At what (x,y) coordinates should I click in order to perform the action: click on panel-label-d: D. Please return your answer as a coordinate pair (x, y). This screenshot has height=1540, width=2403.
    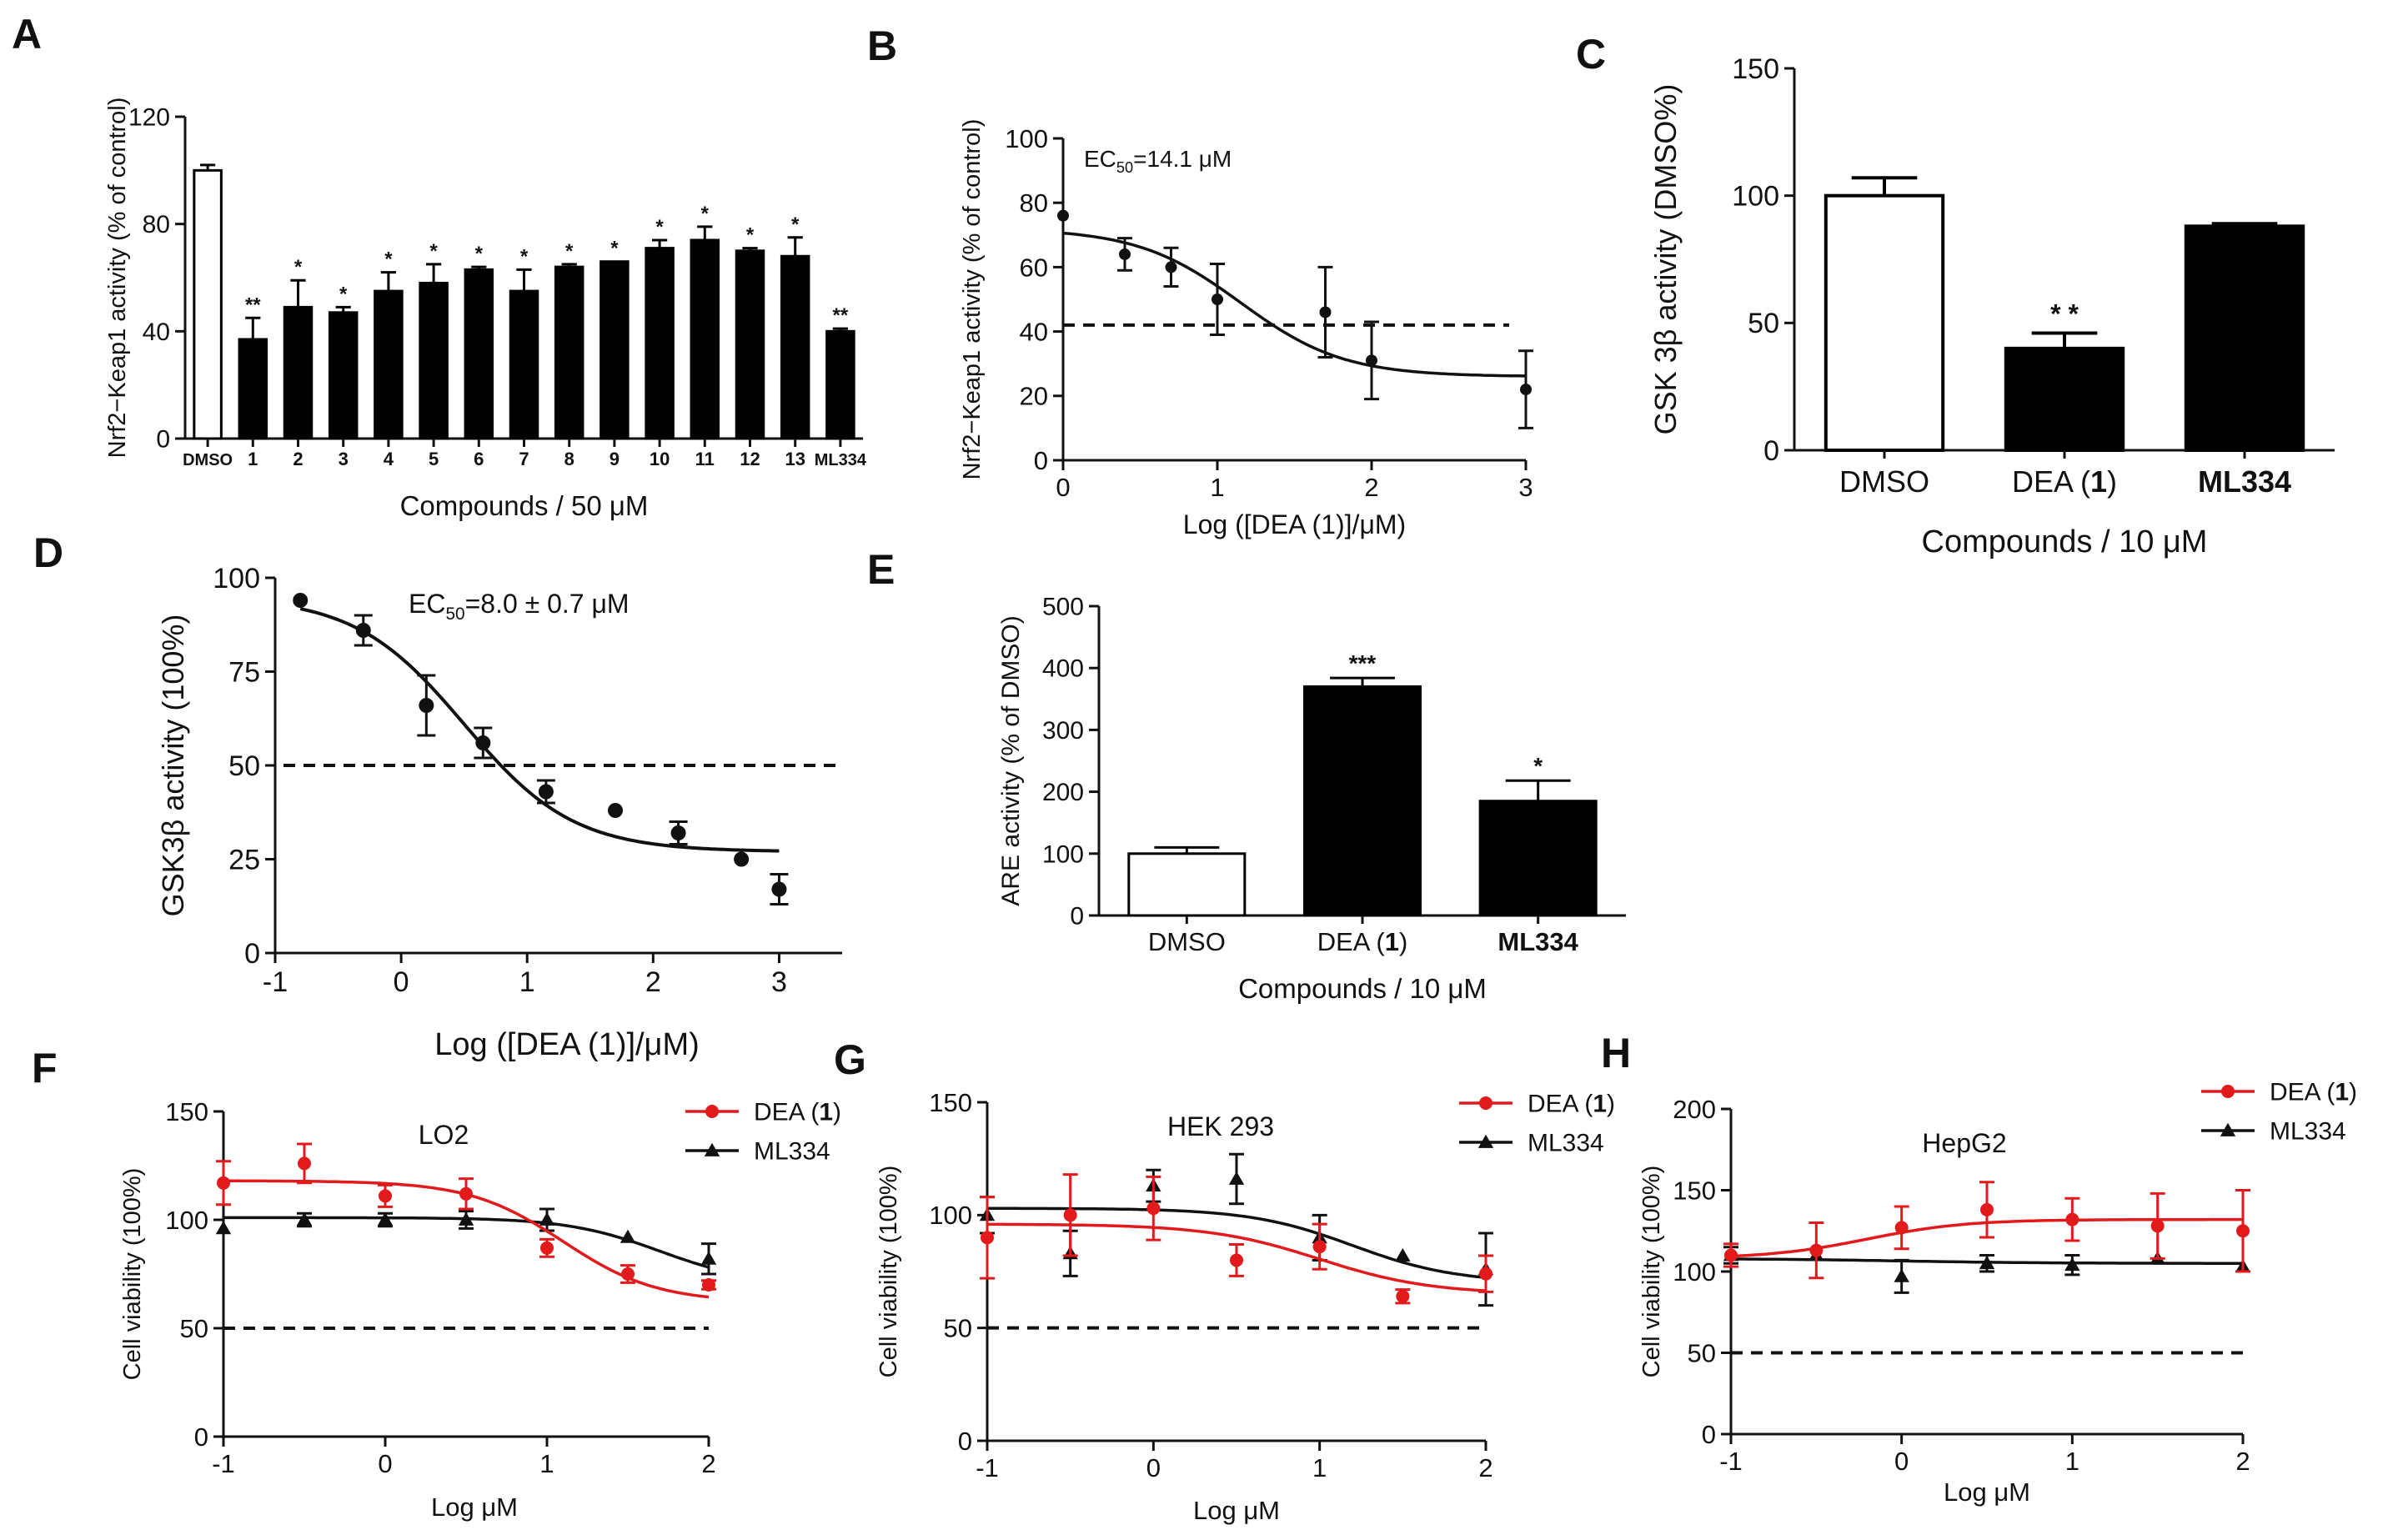
    Looking at the image, I should click on (48, 552).